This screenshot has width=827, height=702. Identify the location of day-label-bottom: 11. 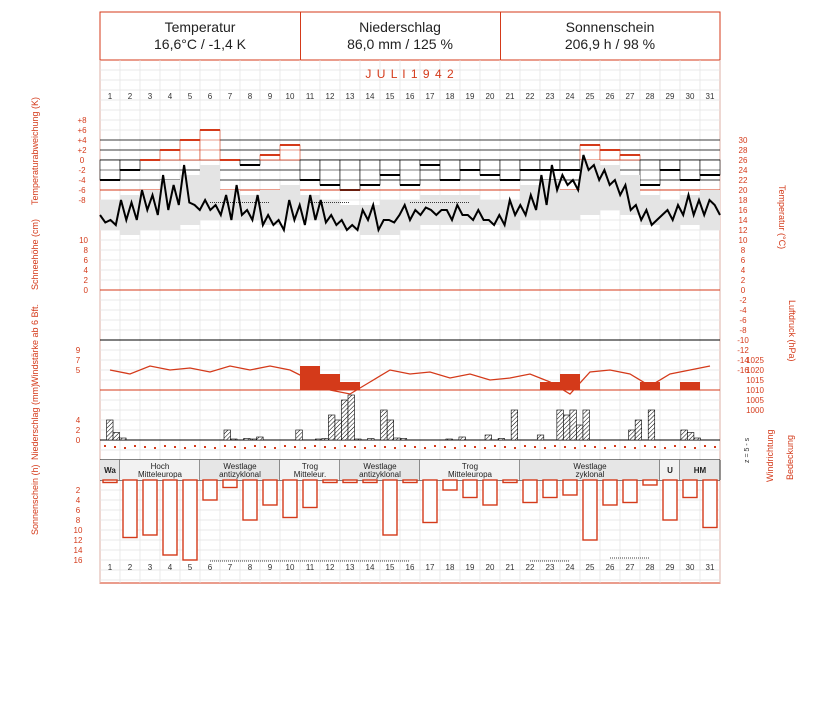
(310, 567).